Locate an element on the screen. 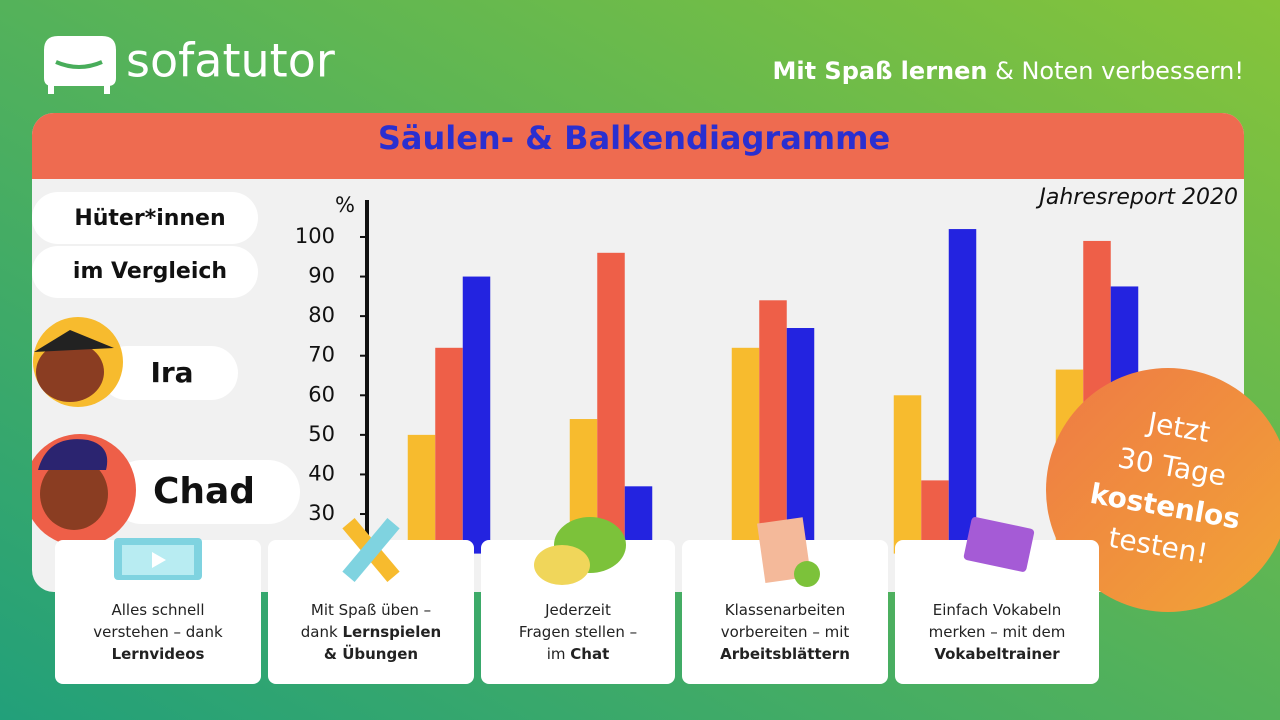 This screenshot has width=1280, height=720. feature-text: Jederzeit is located at coordinates (577, 610).